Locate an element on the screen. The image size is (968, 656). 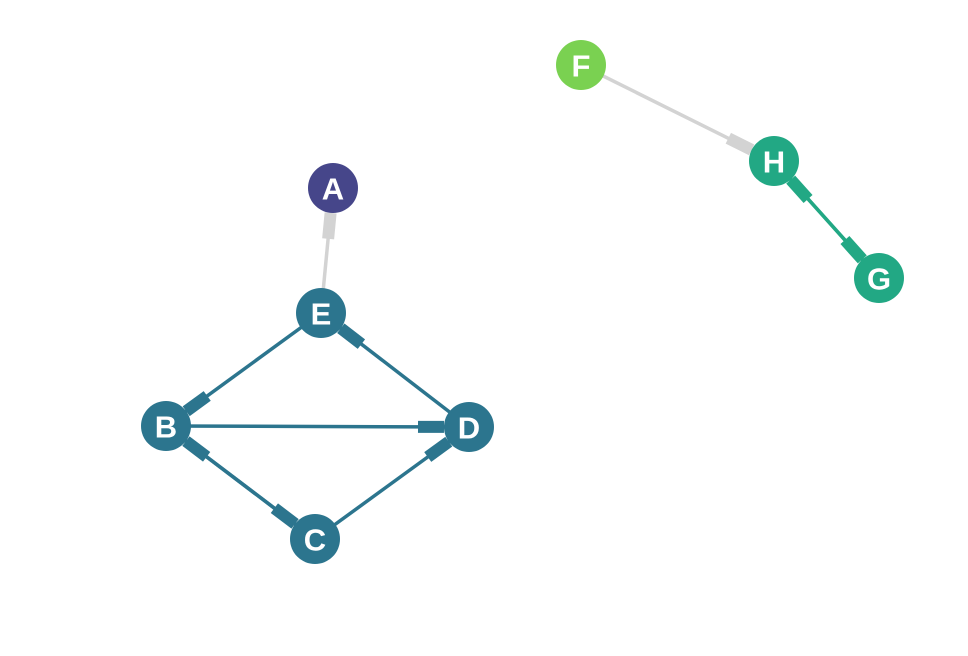
node-E: E is located at coordinates (321, 313).